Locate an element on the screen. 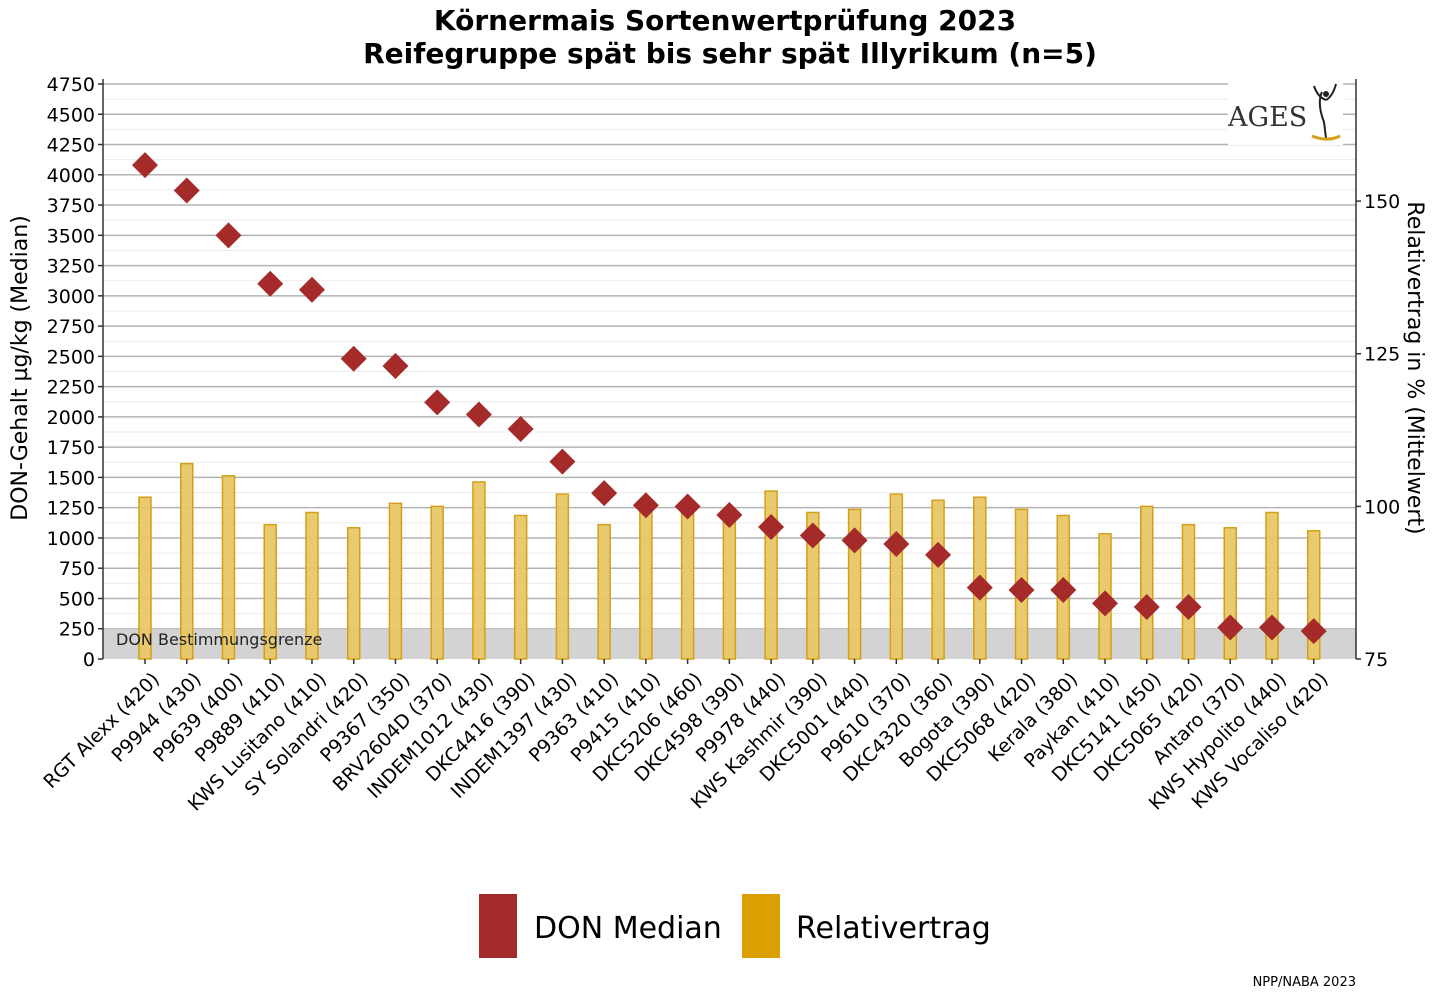  y-tick-label-left: 3250 is located at coordinates (71, 267).